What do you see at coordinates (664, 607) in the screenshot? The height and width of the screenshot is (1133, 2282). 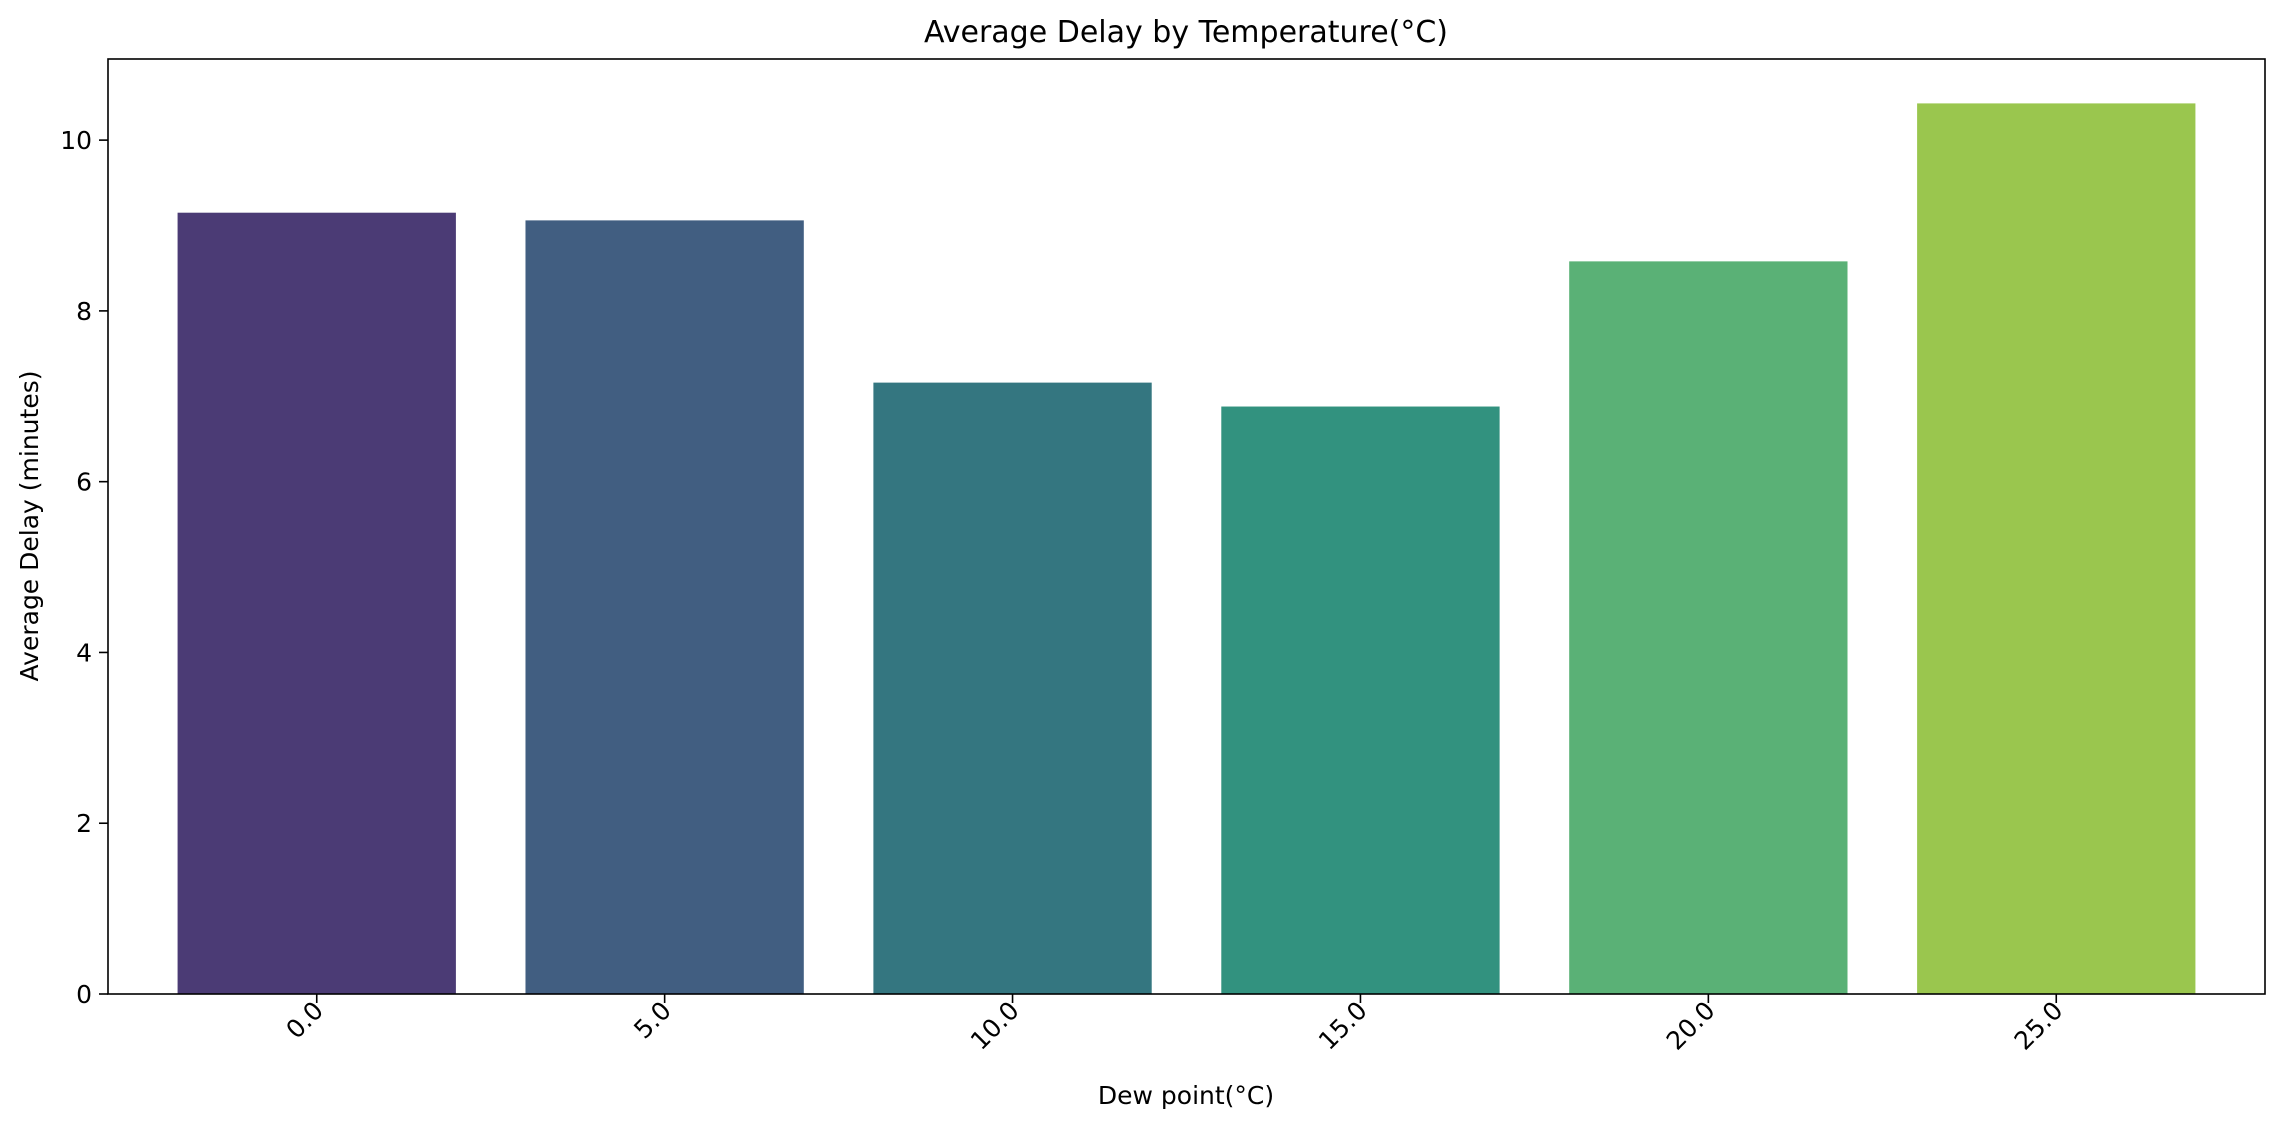 I see `bar-5.0` at bounding box center [664, 607].